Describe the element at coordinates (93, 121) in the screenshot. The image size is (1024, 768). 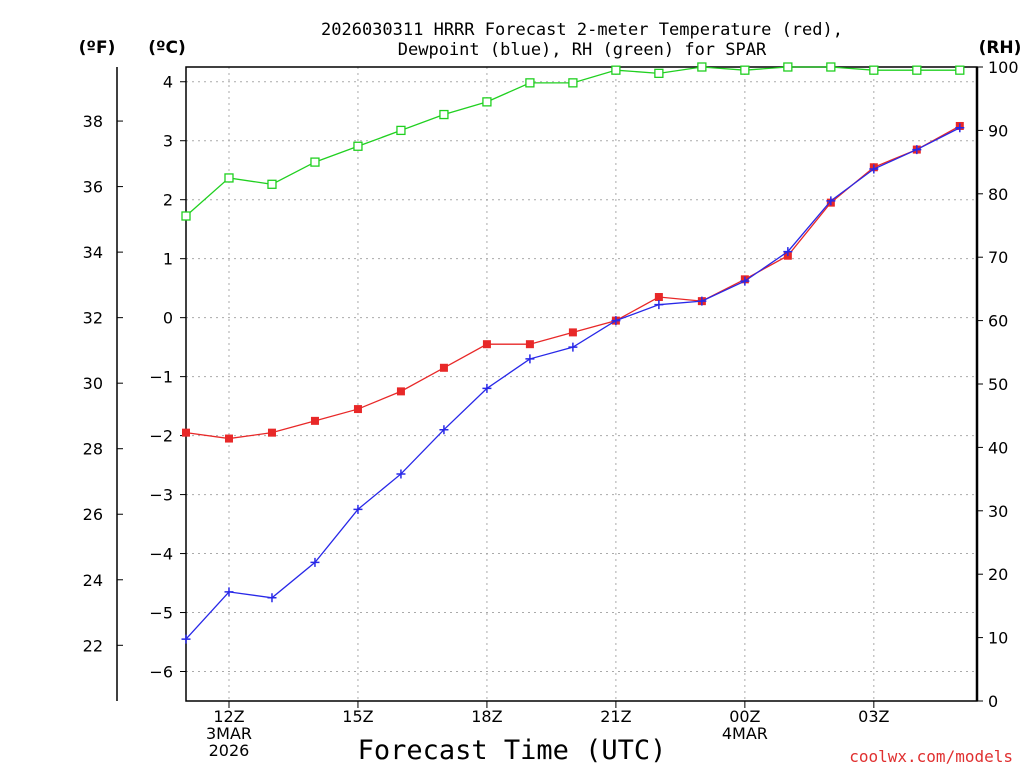
I see `fahrenheit-tick-label: 38` at that location.